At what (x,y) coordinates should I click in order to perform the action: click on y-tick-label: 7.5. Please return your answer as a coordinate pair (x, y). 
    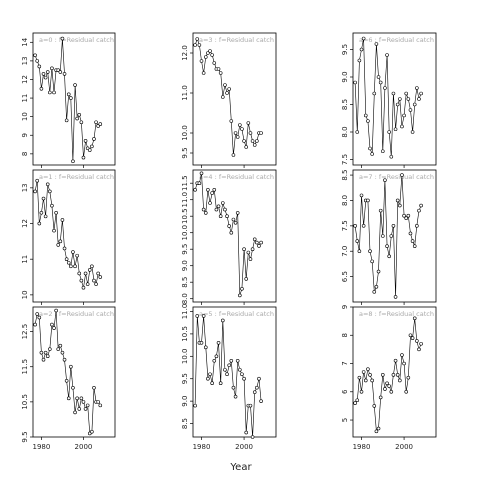
    Looking at the image, I should click on (345, 225).